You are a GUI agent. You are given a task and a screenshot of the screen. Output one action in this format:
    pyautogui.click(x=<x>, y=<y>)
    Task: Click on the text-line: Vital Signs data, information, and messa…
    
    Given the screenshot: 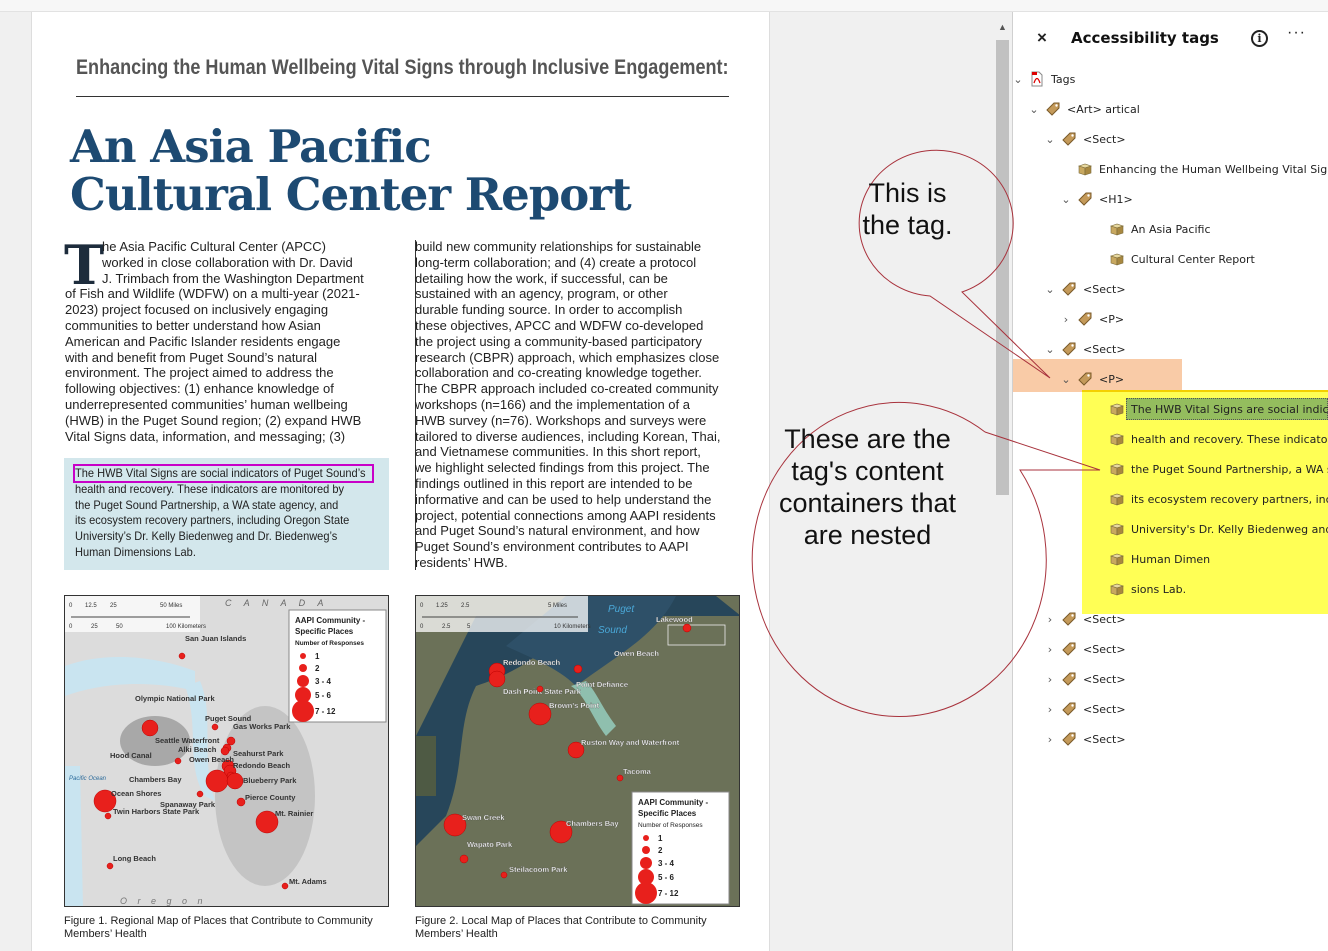 What is the action you would take?
    pyautogui.click(x=205, y=436)
    